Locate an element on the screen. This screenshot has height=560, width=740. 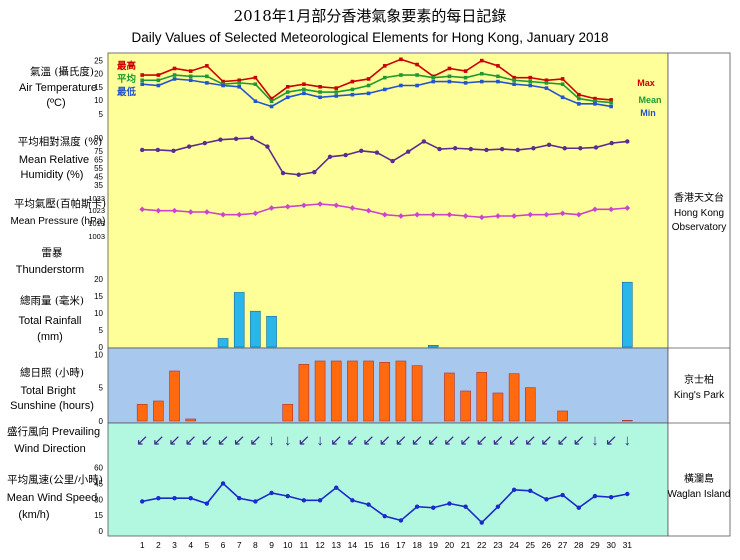
rh-tick-45: 45 is located at coordinates (98, 176).